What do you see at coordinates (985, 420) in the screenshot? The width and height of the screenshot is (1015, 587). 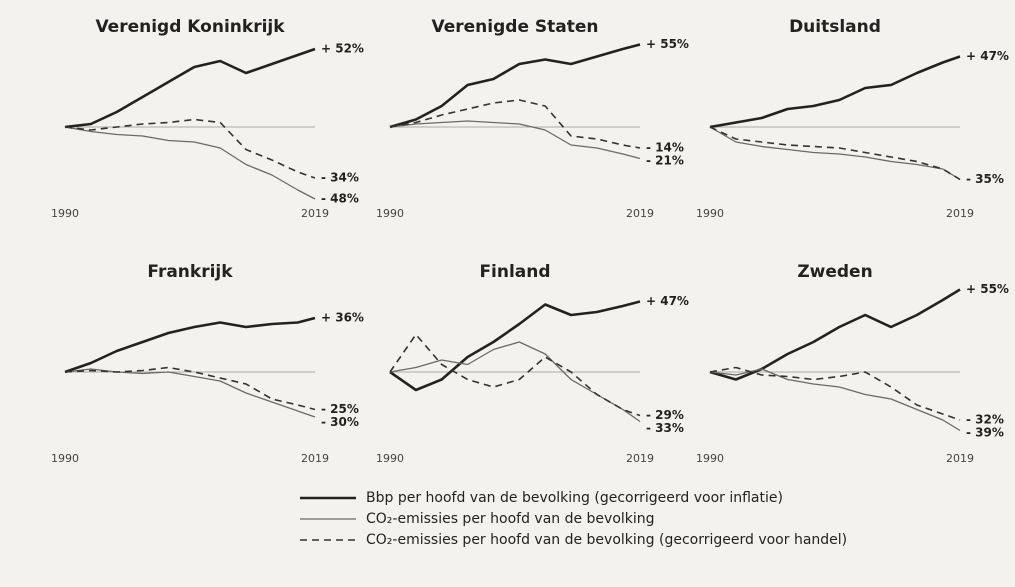 I see `end-label: - 32%` at bounding box center [985, 420].